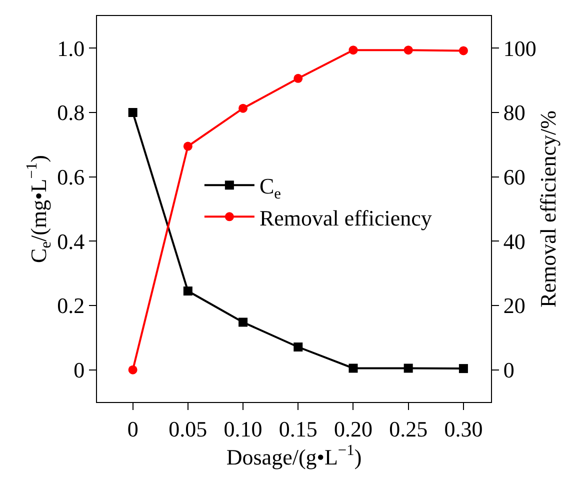 This screenshot has height=477, width=568. Describe the element at coordinates (298, 429) in the screenshot. I see `x-tick-label: 0.15` at that location.